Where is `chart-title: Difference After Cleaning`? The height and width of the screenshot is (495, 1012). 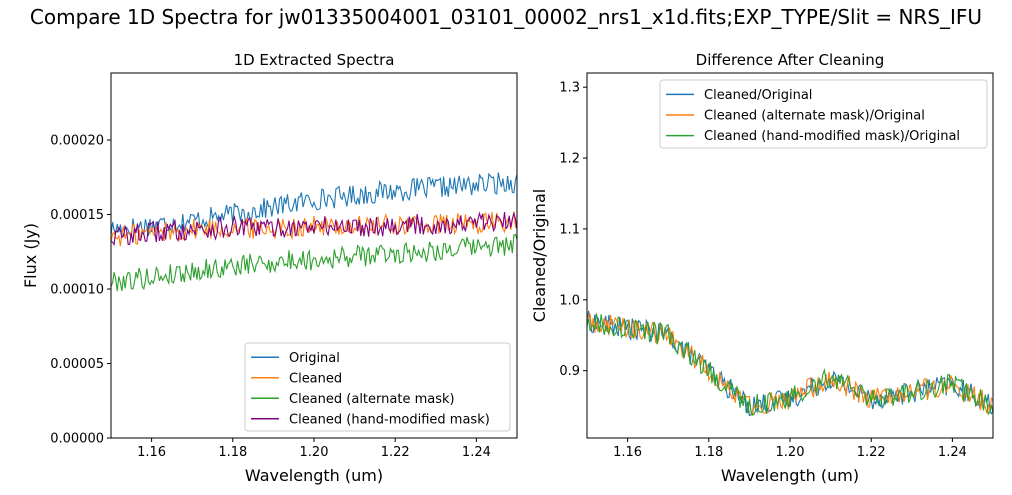 chart-title: Difference After Cleaning is located at coordinates (790, 60).